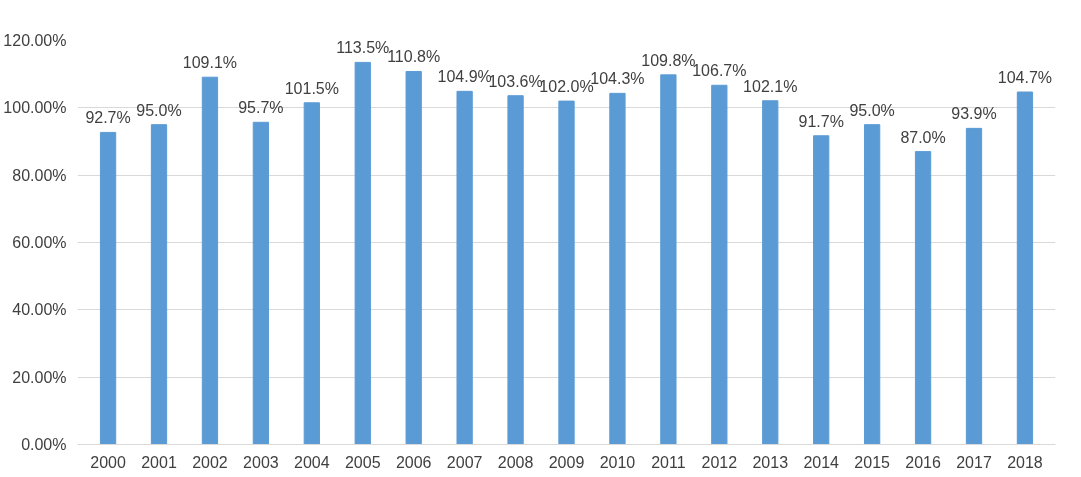 Image resolution: width=1081 pixels, height=477 pixels. What do you see at coordinates (464, 462) in the screenshot?
I see `x-tick-label: 2007` at bounding box center [464, 462].